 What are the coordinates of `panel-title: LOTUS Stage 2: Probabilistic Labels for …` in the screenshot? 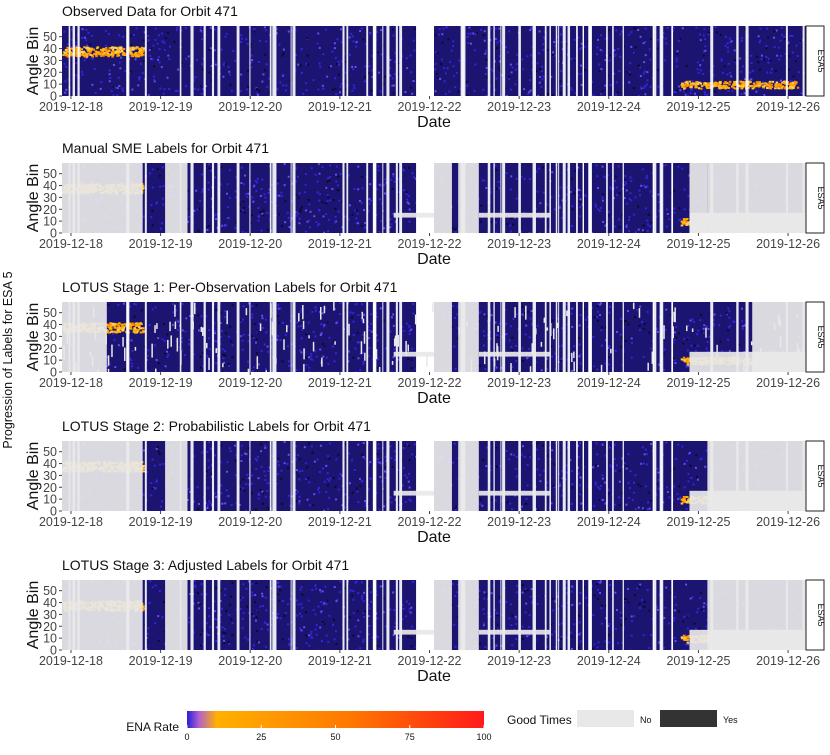 It's located at (216, 426).